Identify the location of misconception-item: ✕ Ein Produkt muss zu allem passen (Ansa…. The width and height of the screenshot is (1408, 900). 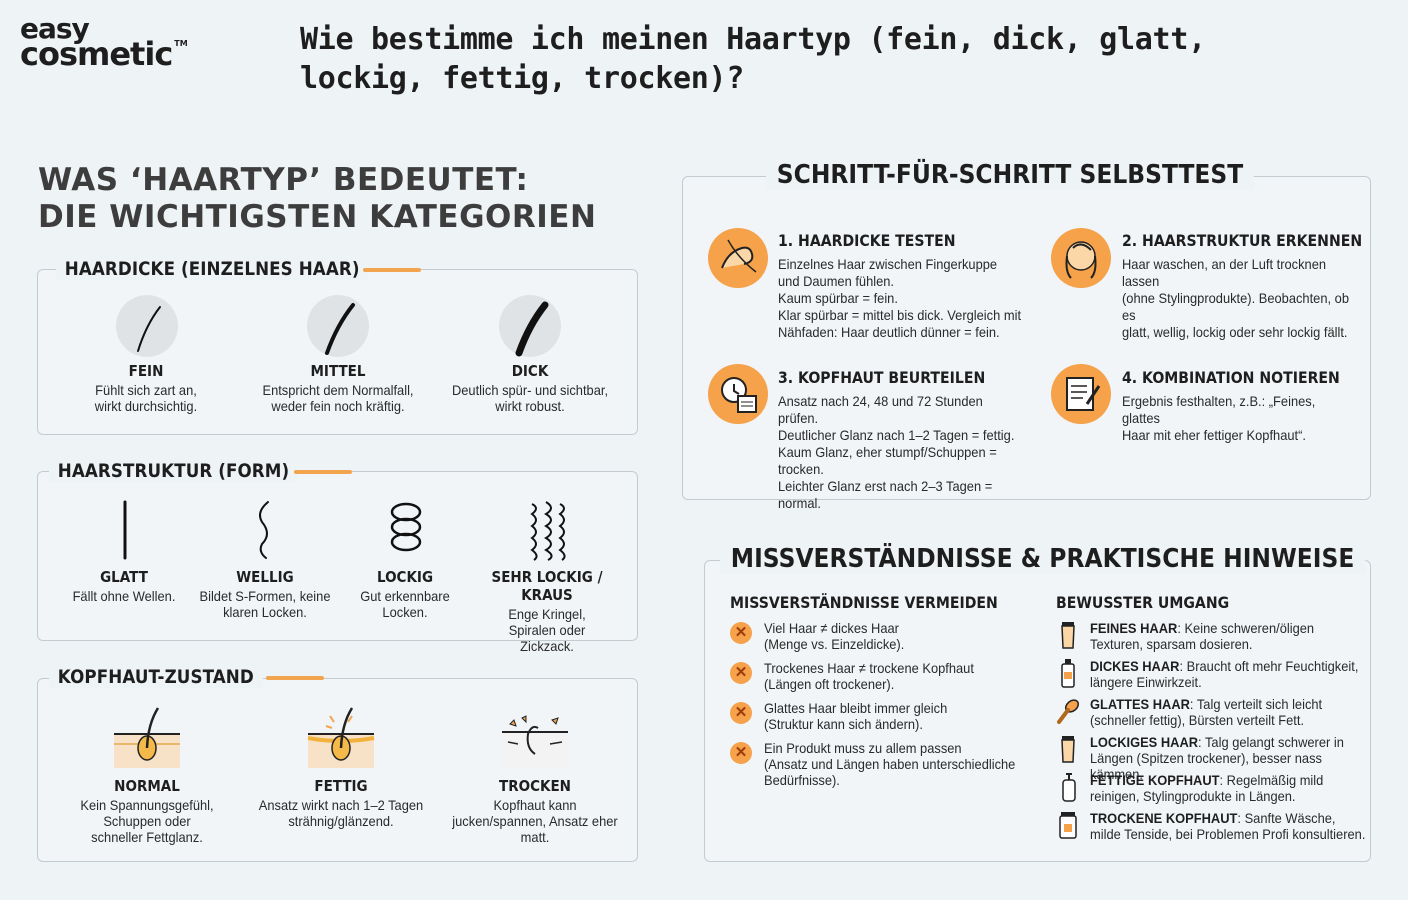
(880, 766).